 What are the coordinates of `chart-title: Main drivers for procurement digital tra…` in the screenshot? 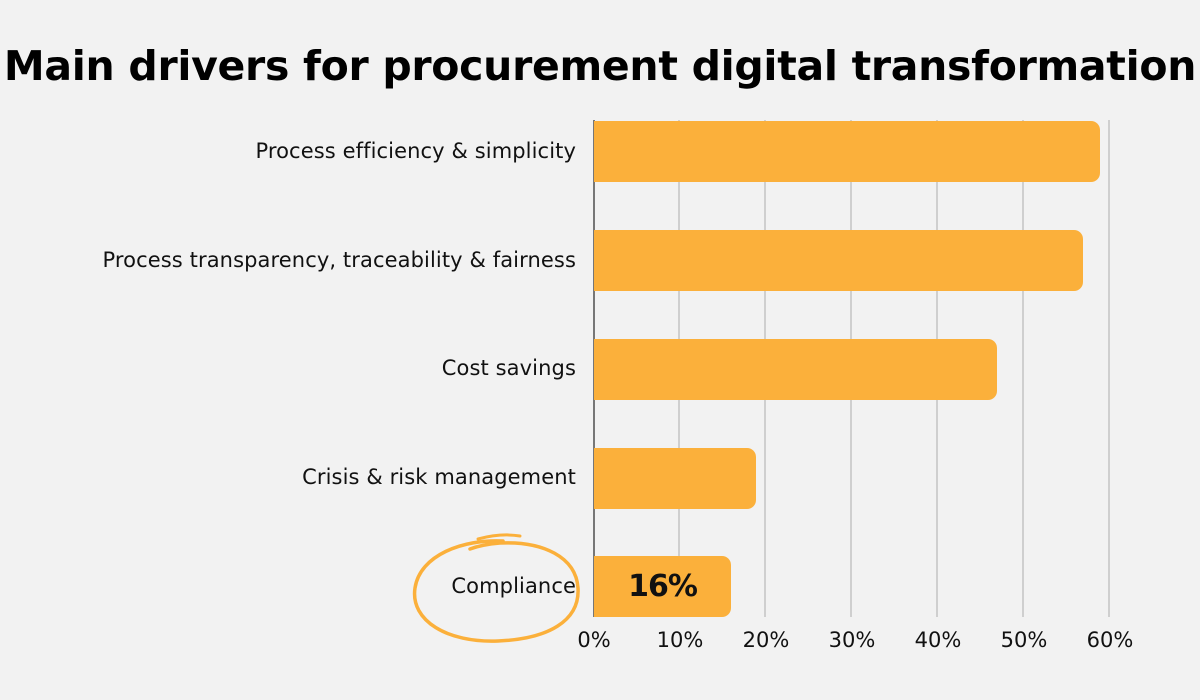 It's located at (600, 66).